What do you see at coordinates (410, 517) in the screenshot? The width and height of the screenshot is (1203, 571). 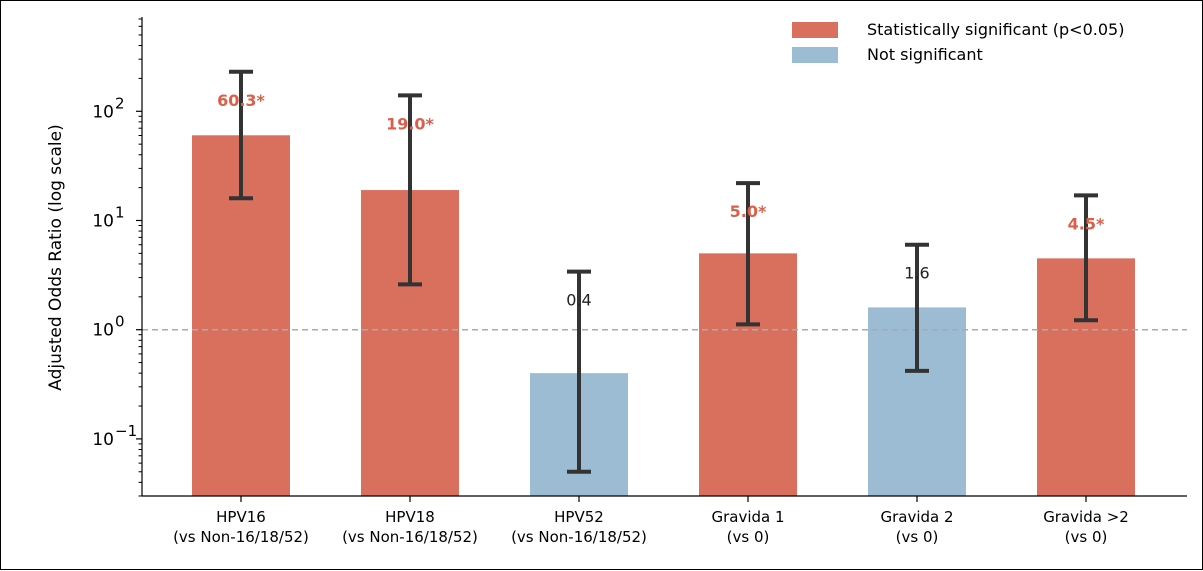 I see `x-tick-label-1: HPV18` at bounding box center [410, 517].